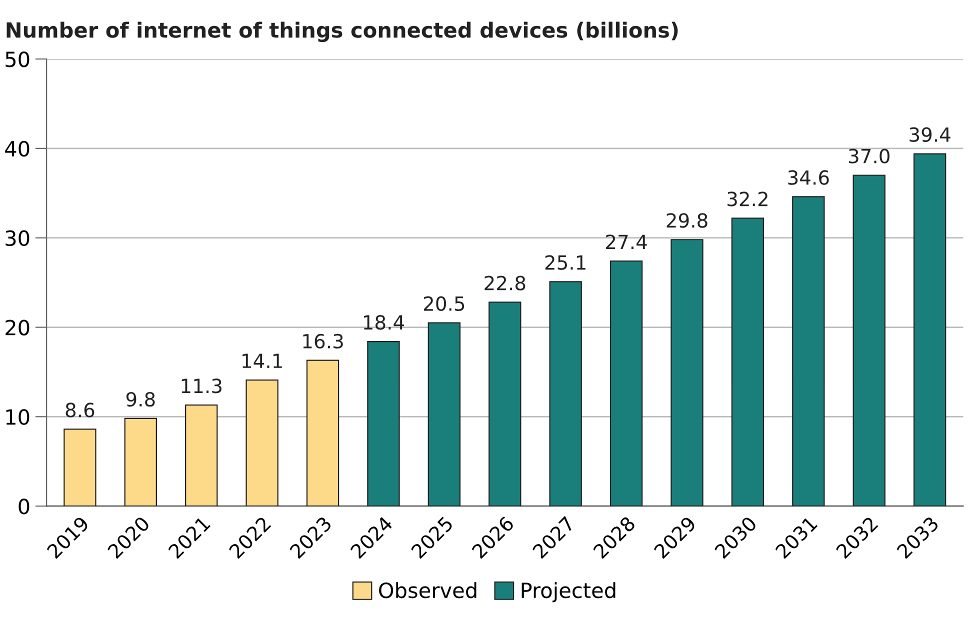 This screenshot has width=970, height=621. I want to click on data-label: 34.6, so click(808, 177).